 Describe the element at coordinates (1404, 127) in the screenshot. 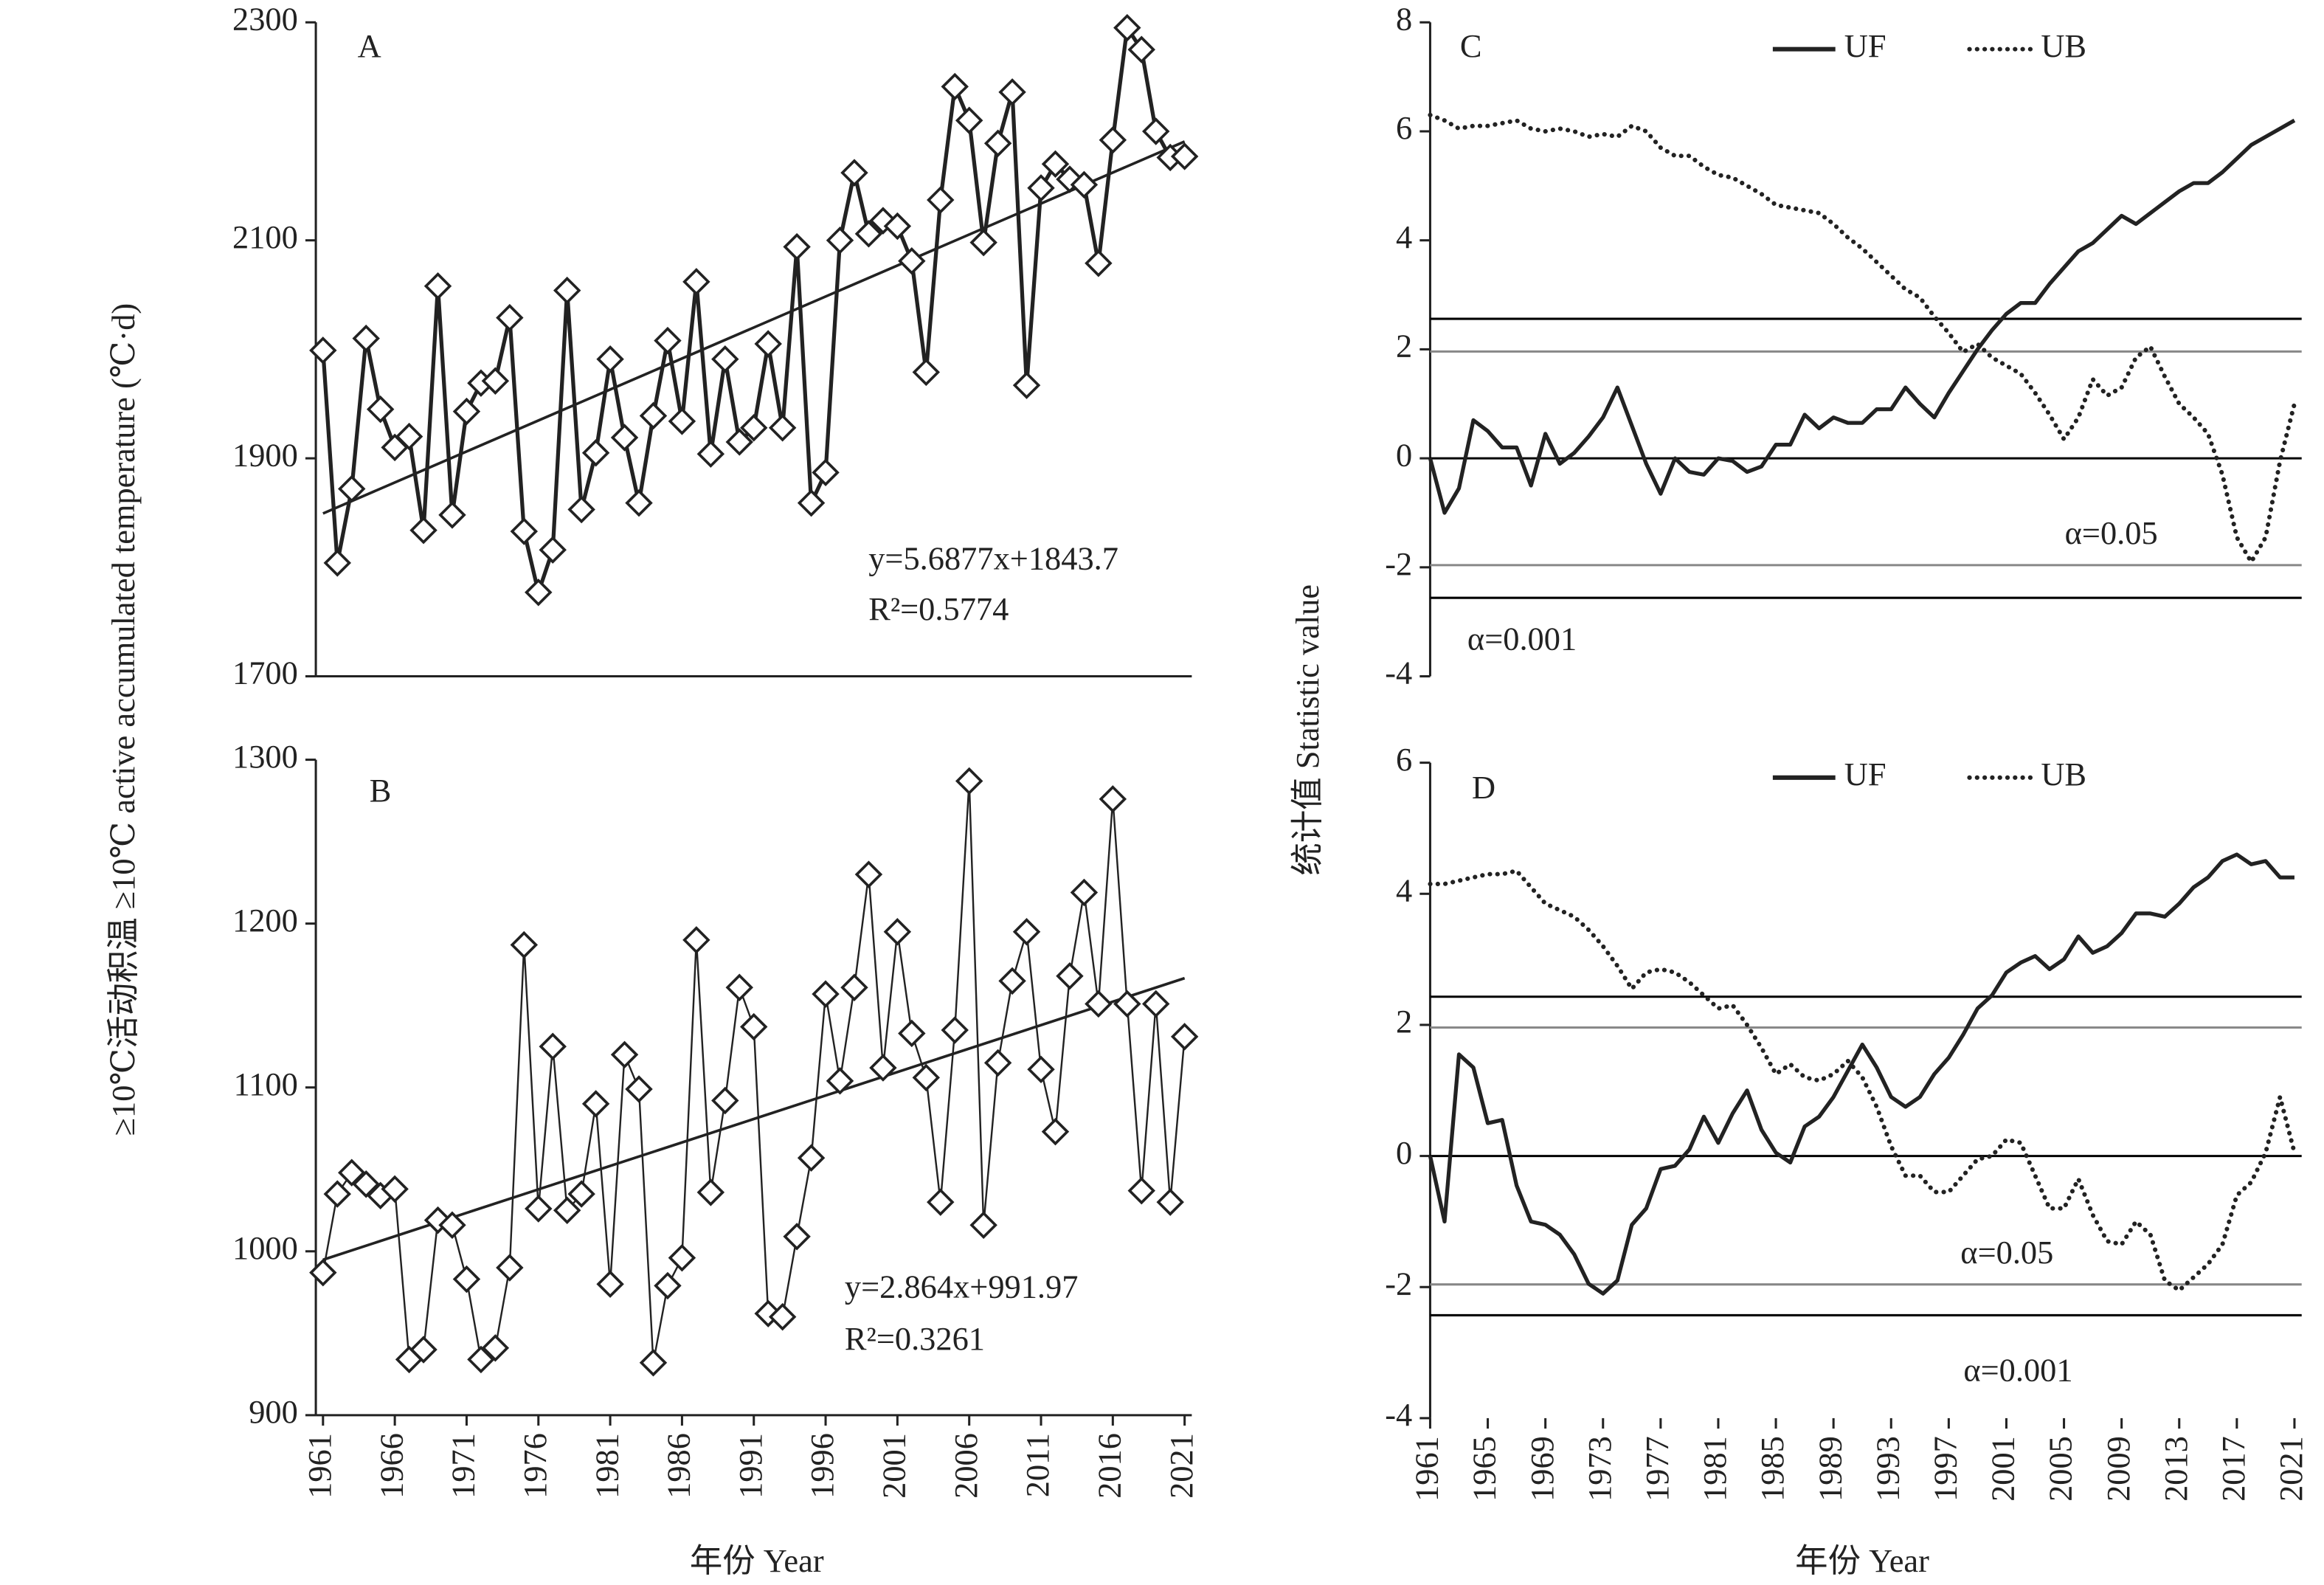

I see `y-tick-label: 6` at that location.